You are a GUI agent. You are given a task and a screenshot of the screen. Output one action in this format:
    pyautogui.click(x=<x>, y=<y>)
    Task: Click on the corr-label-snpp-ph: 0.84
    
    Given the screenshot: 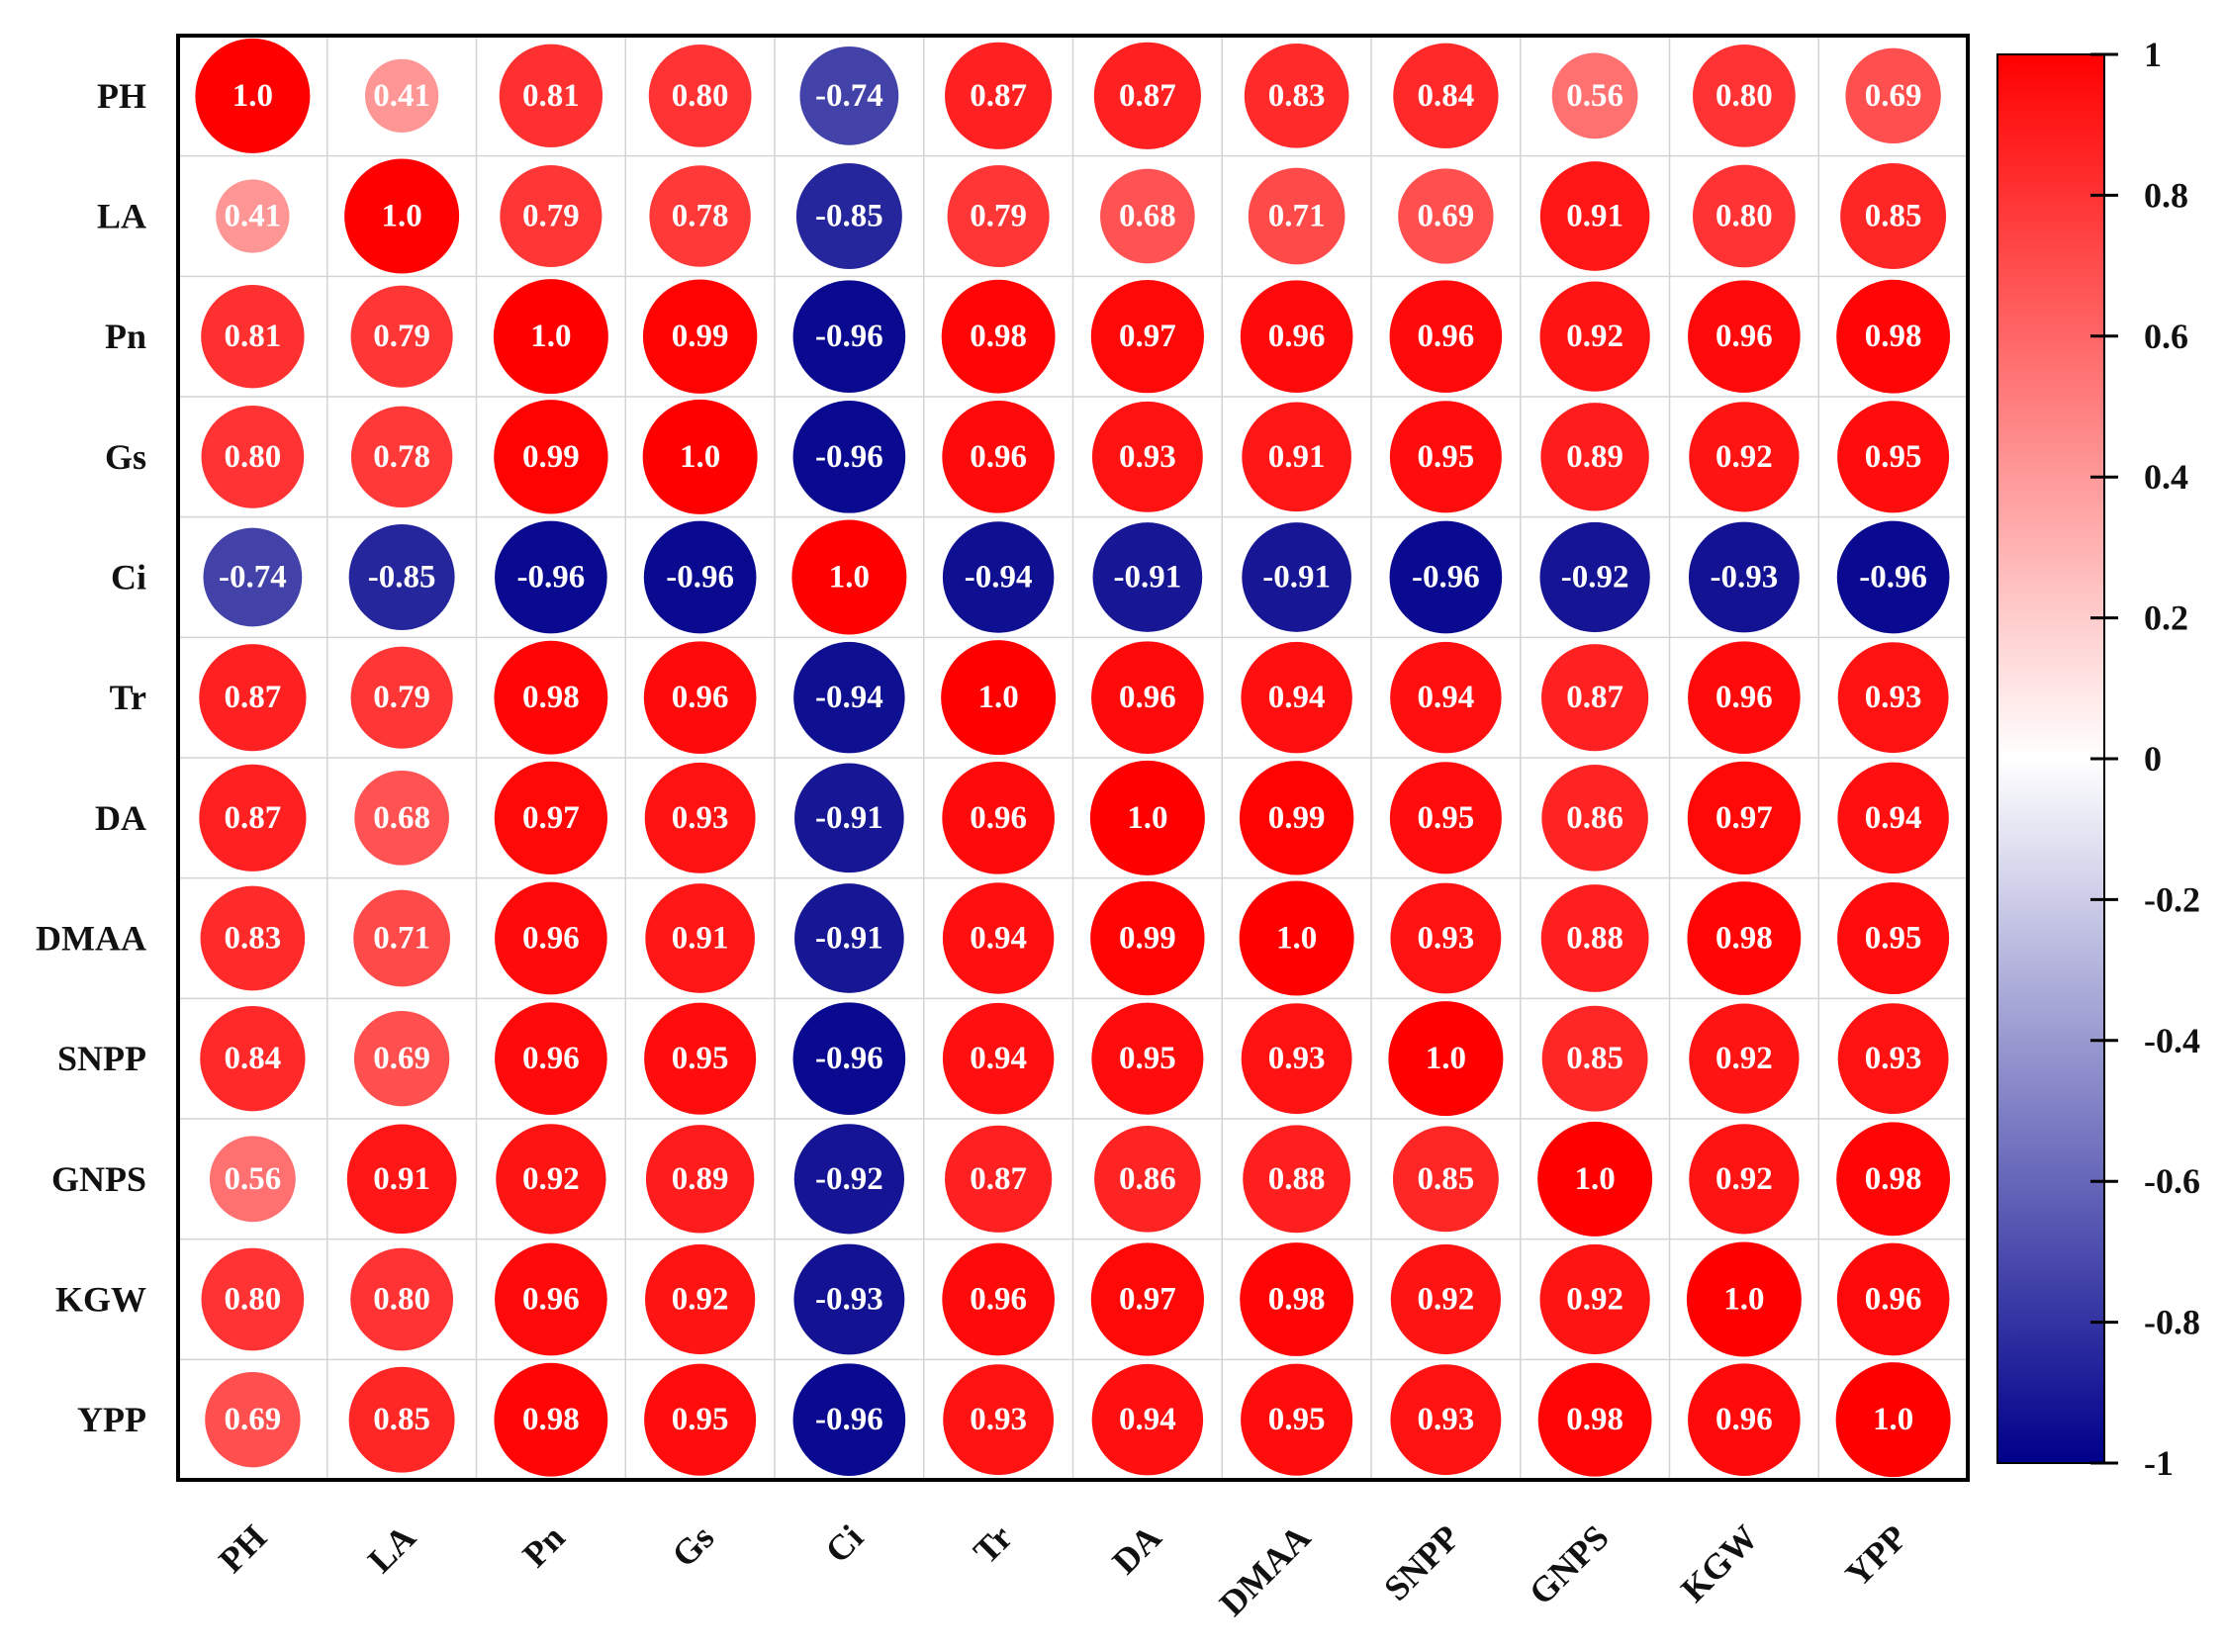 What is the action you would take?
    pyautogui.click(x=253, y=1058)
    